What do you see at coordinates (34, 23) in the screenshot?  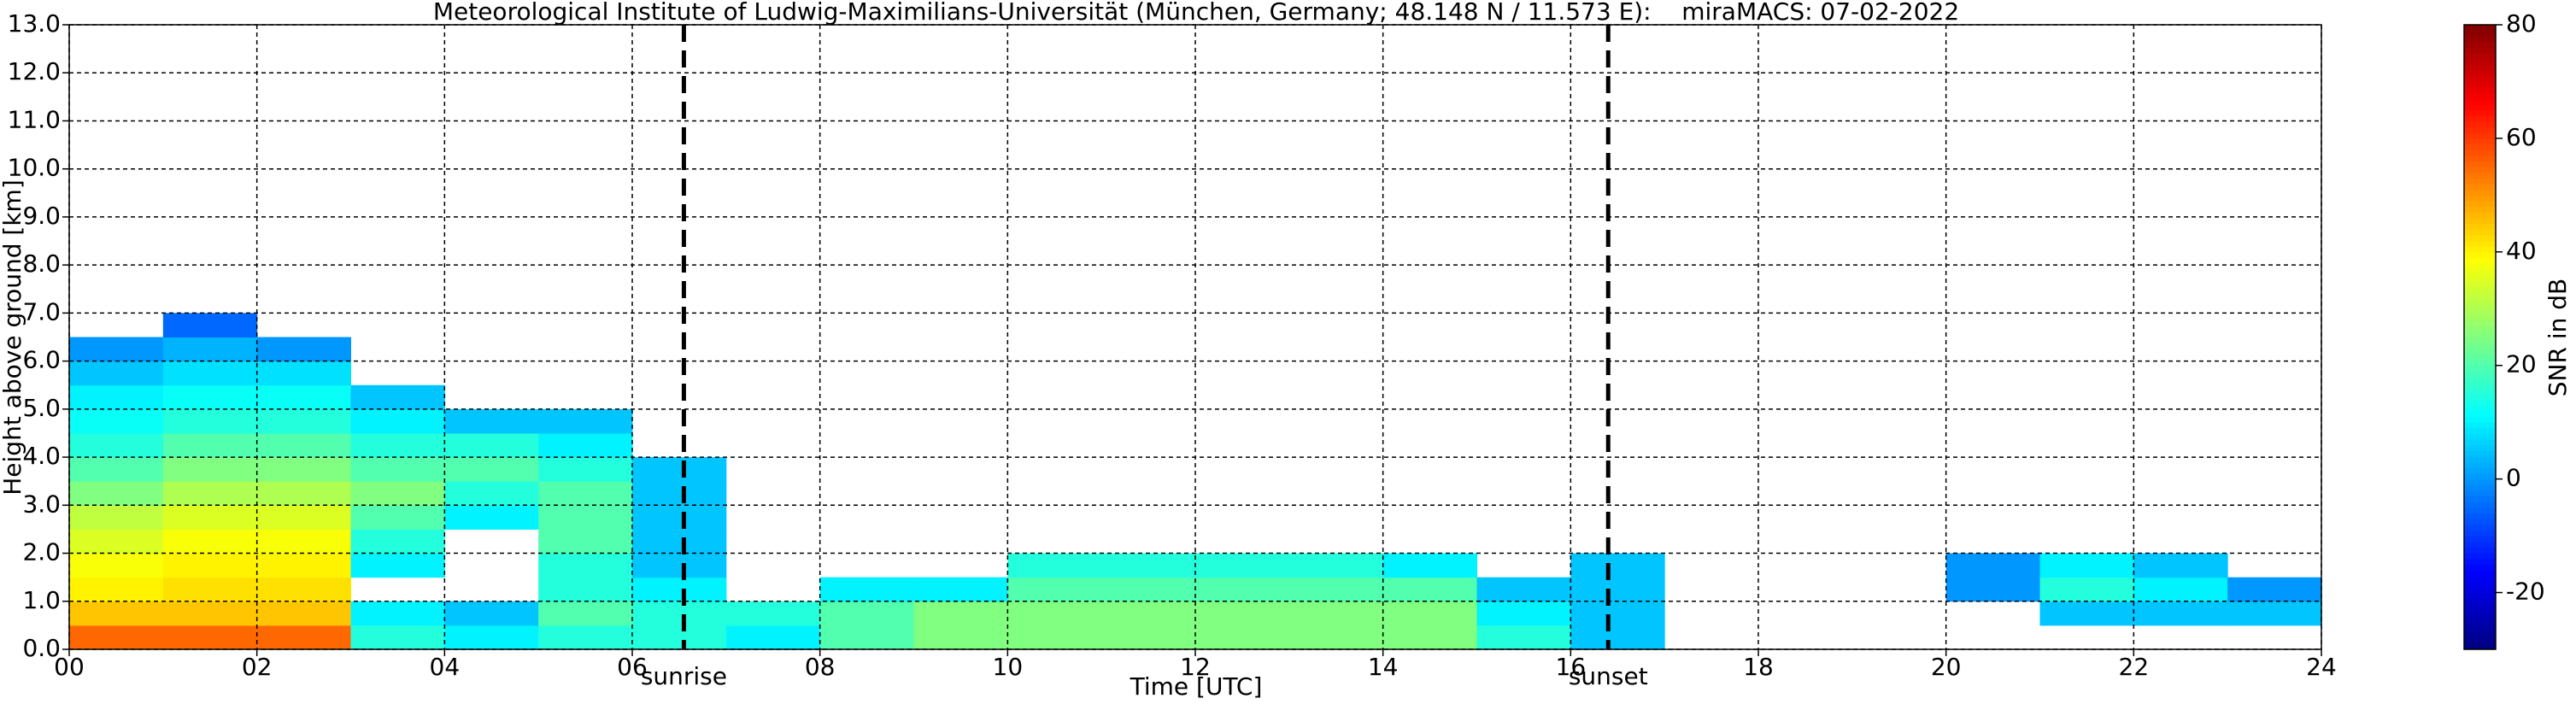 I see `y-tick-label: 13.0` at bounding box center [34, 23].